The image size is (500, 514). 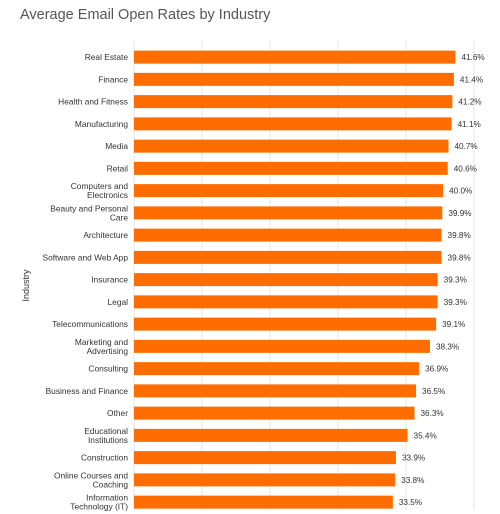 What do you see at coordinates (453, 324) in the screenshot?
I see `data-label: 39.1%` at bounding box center [453, 324].